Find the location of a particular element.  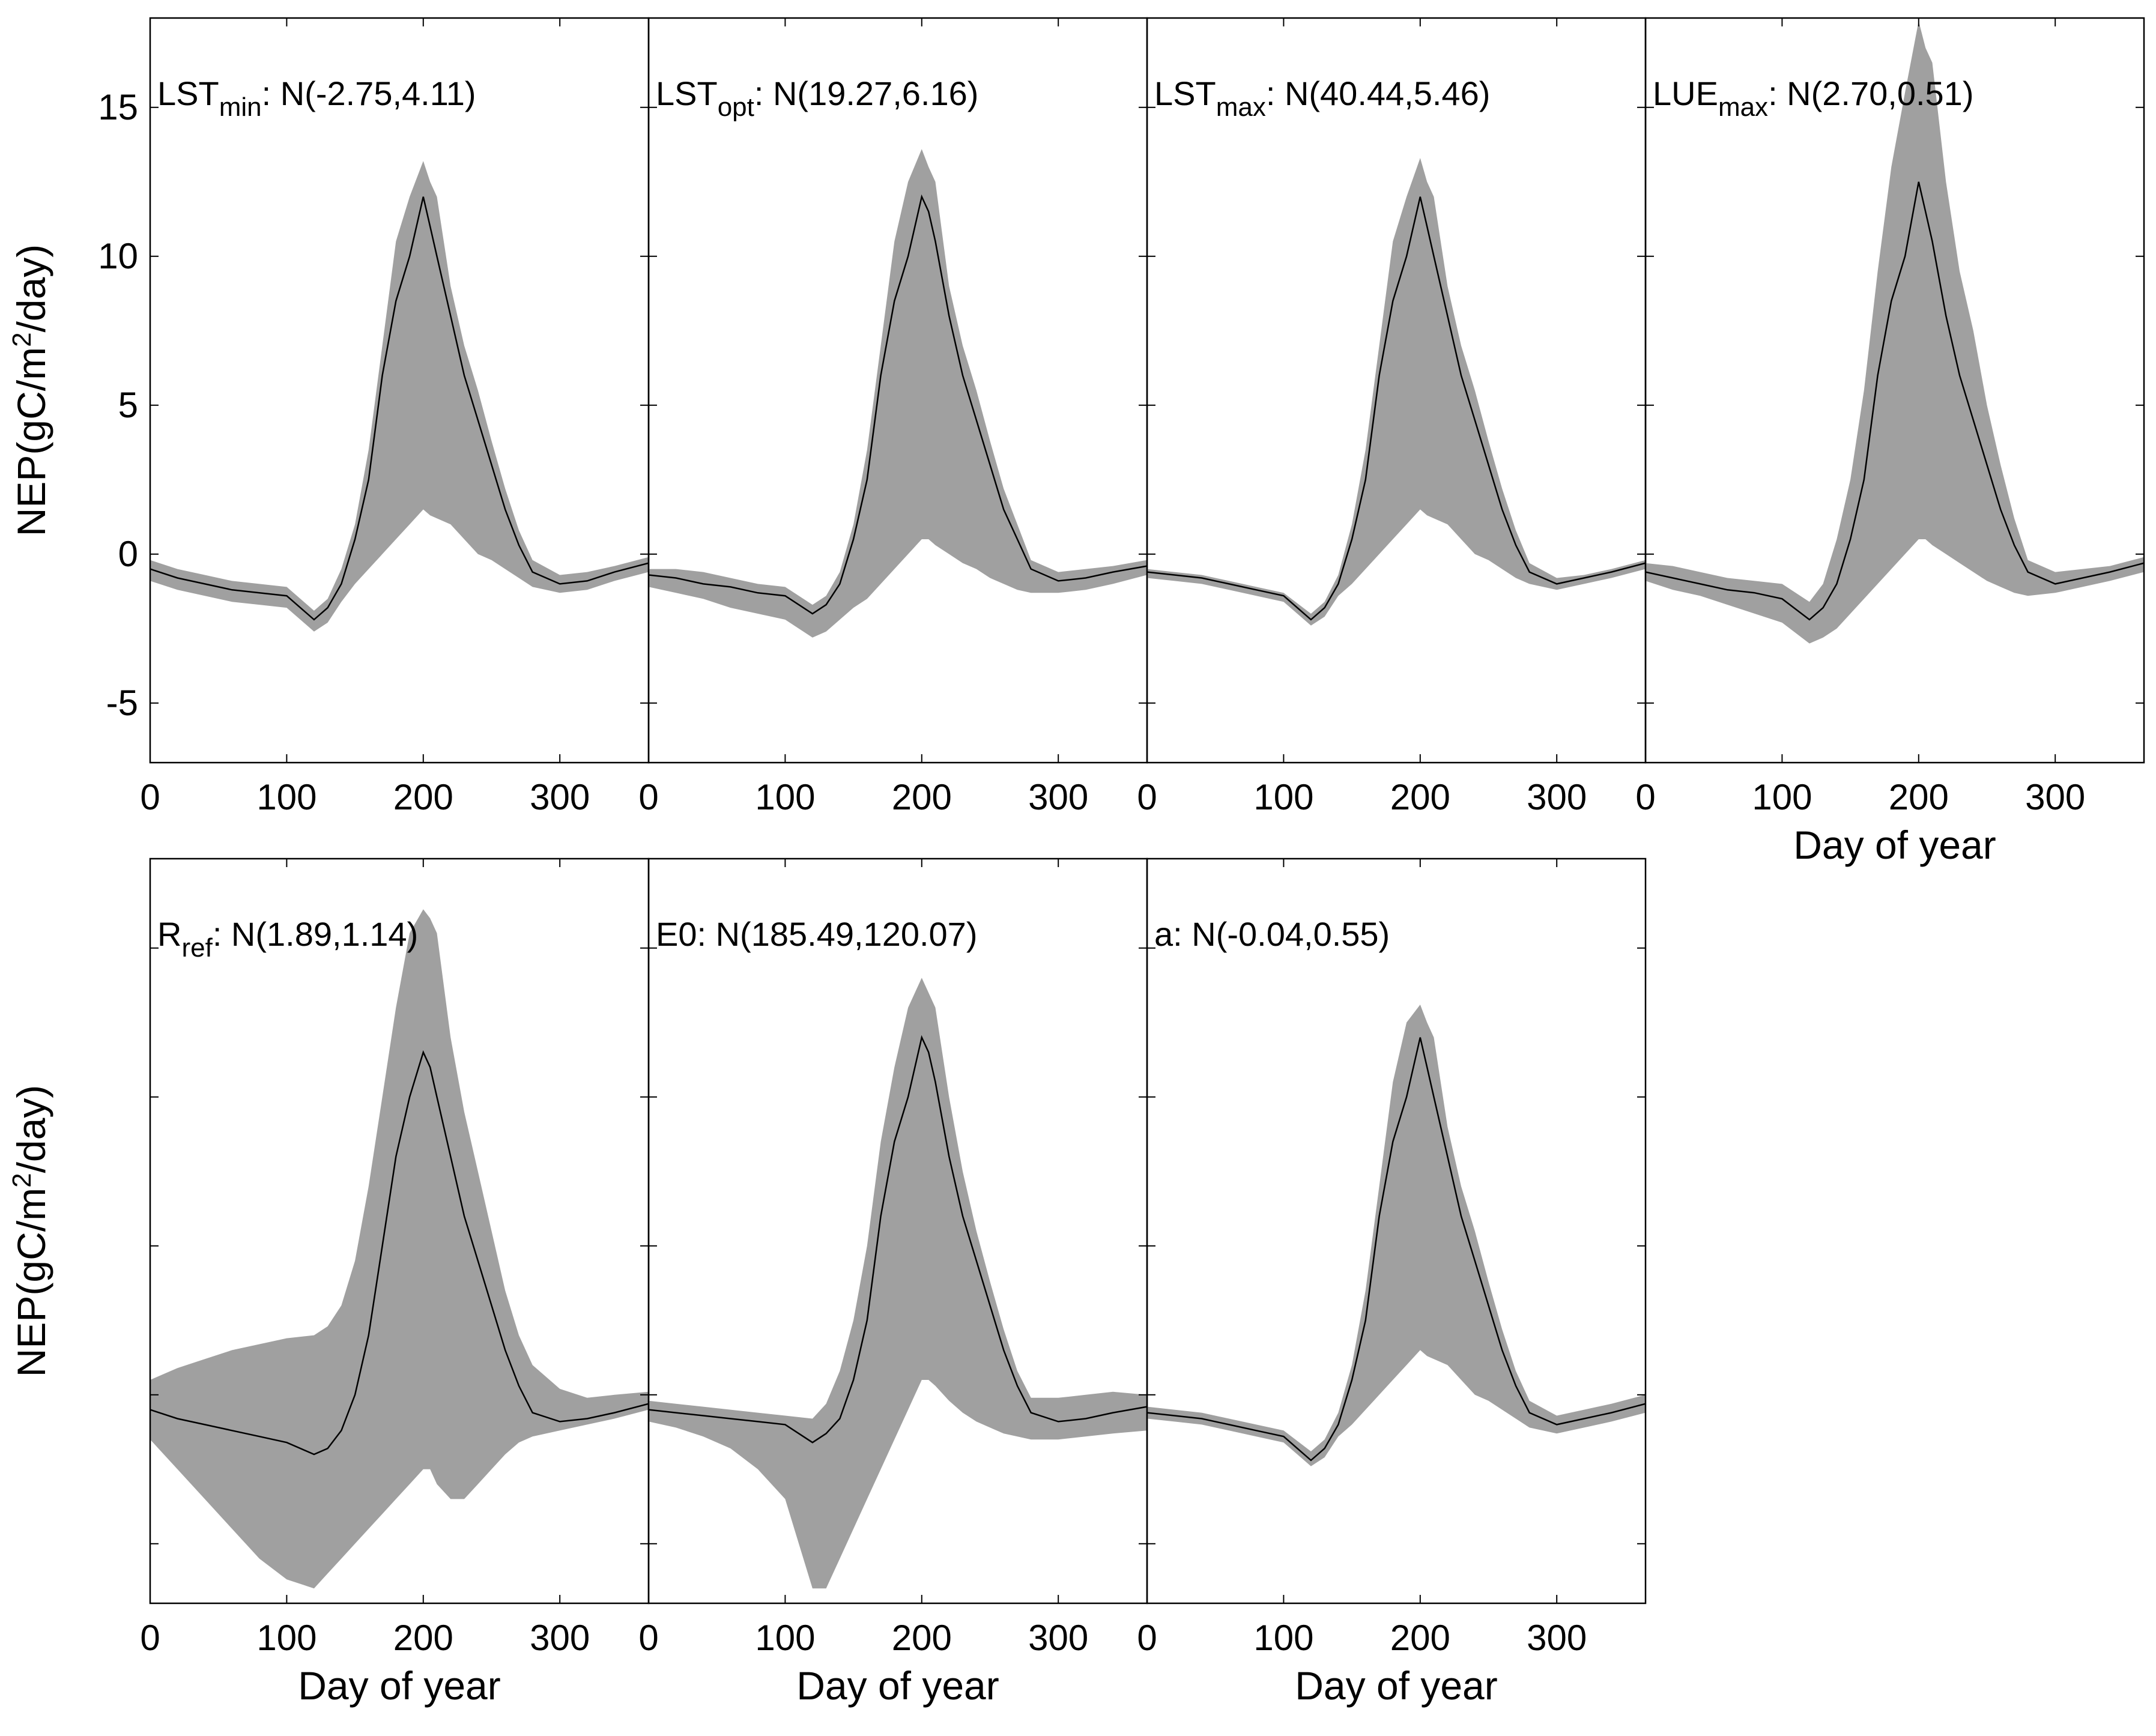

panel-a: 0 100 200 300 a: N(-0.04,0.55) Day of year is located at coordinates (1392, 1283).